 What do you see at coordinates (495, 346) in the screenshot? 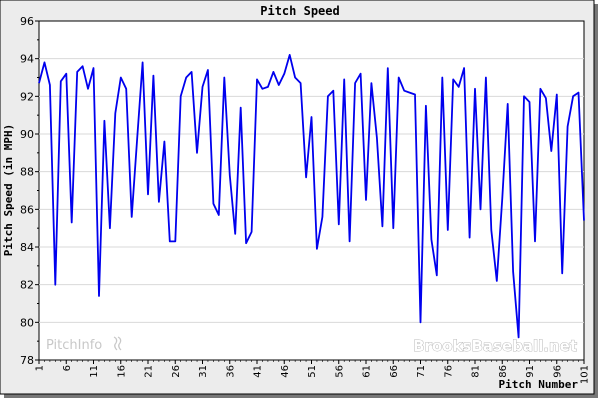
I see `watermark-right: BrooksBaseball.net` at bounding box center [495, 346].